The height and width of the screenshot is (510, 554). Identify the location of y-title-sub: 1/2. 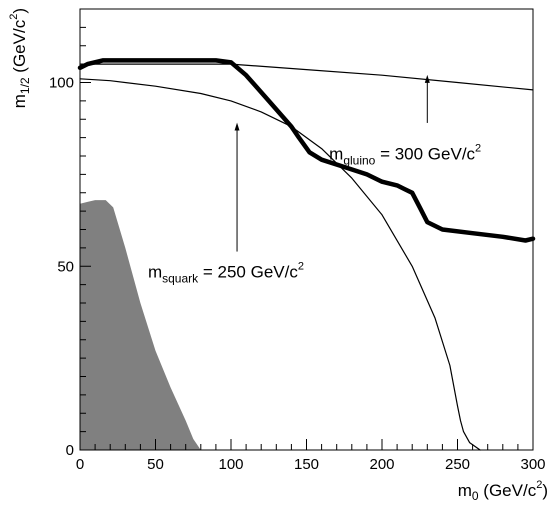
(25, 85).